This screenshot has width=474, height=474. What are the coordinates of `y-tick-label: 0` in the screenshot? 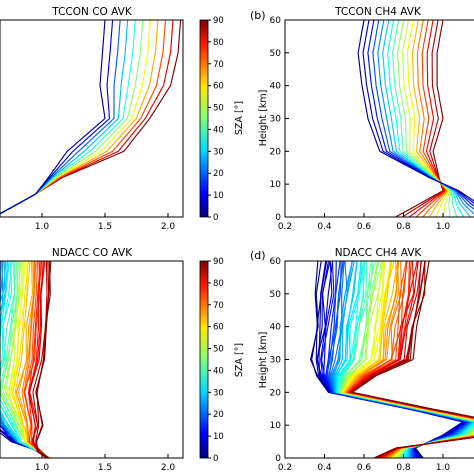 It's located at (278, 218).